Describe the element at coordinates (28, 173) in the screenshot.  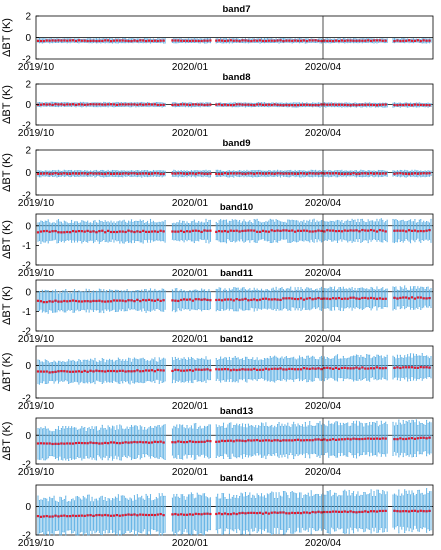
I see `y-tick-label: 0` at that location.